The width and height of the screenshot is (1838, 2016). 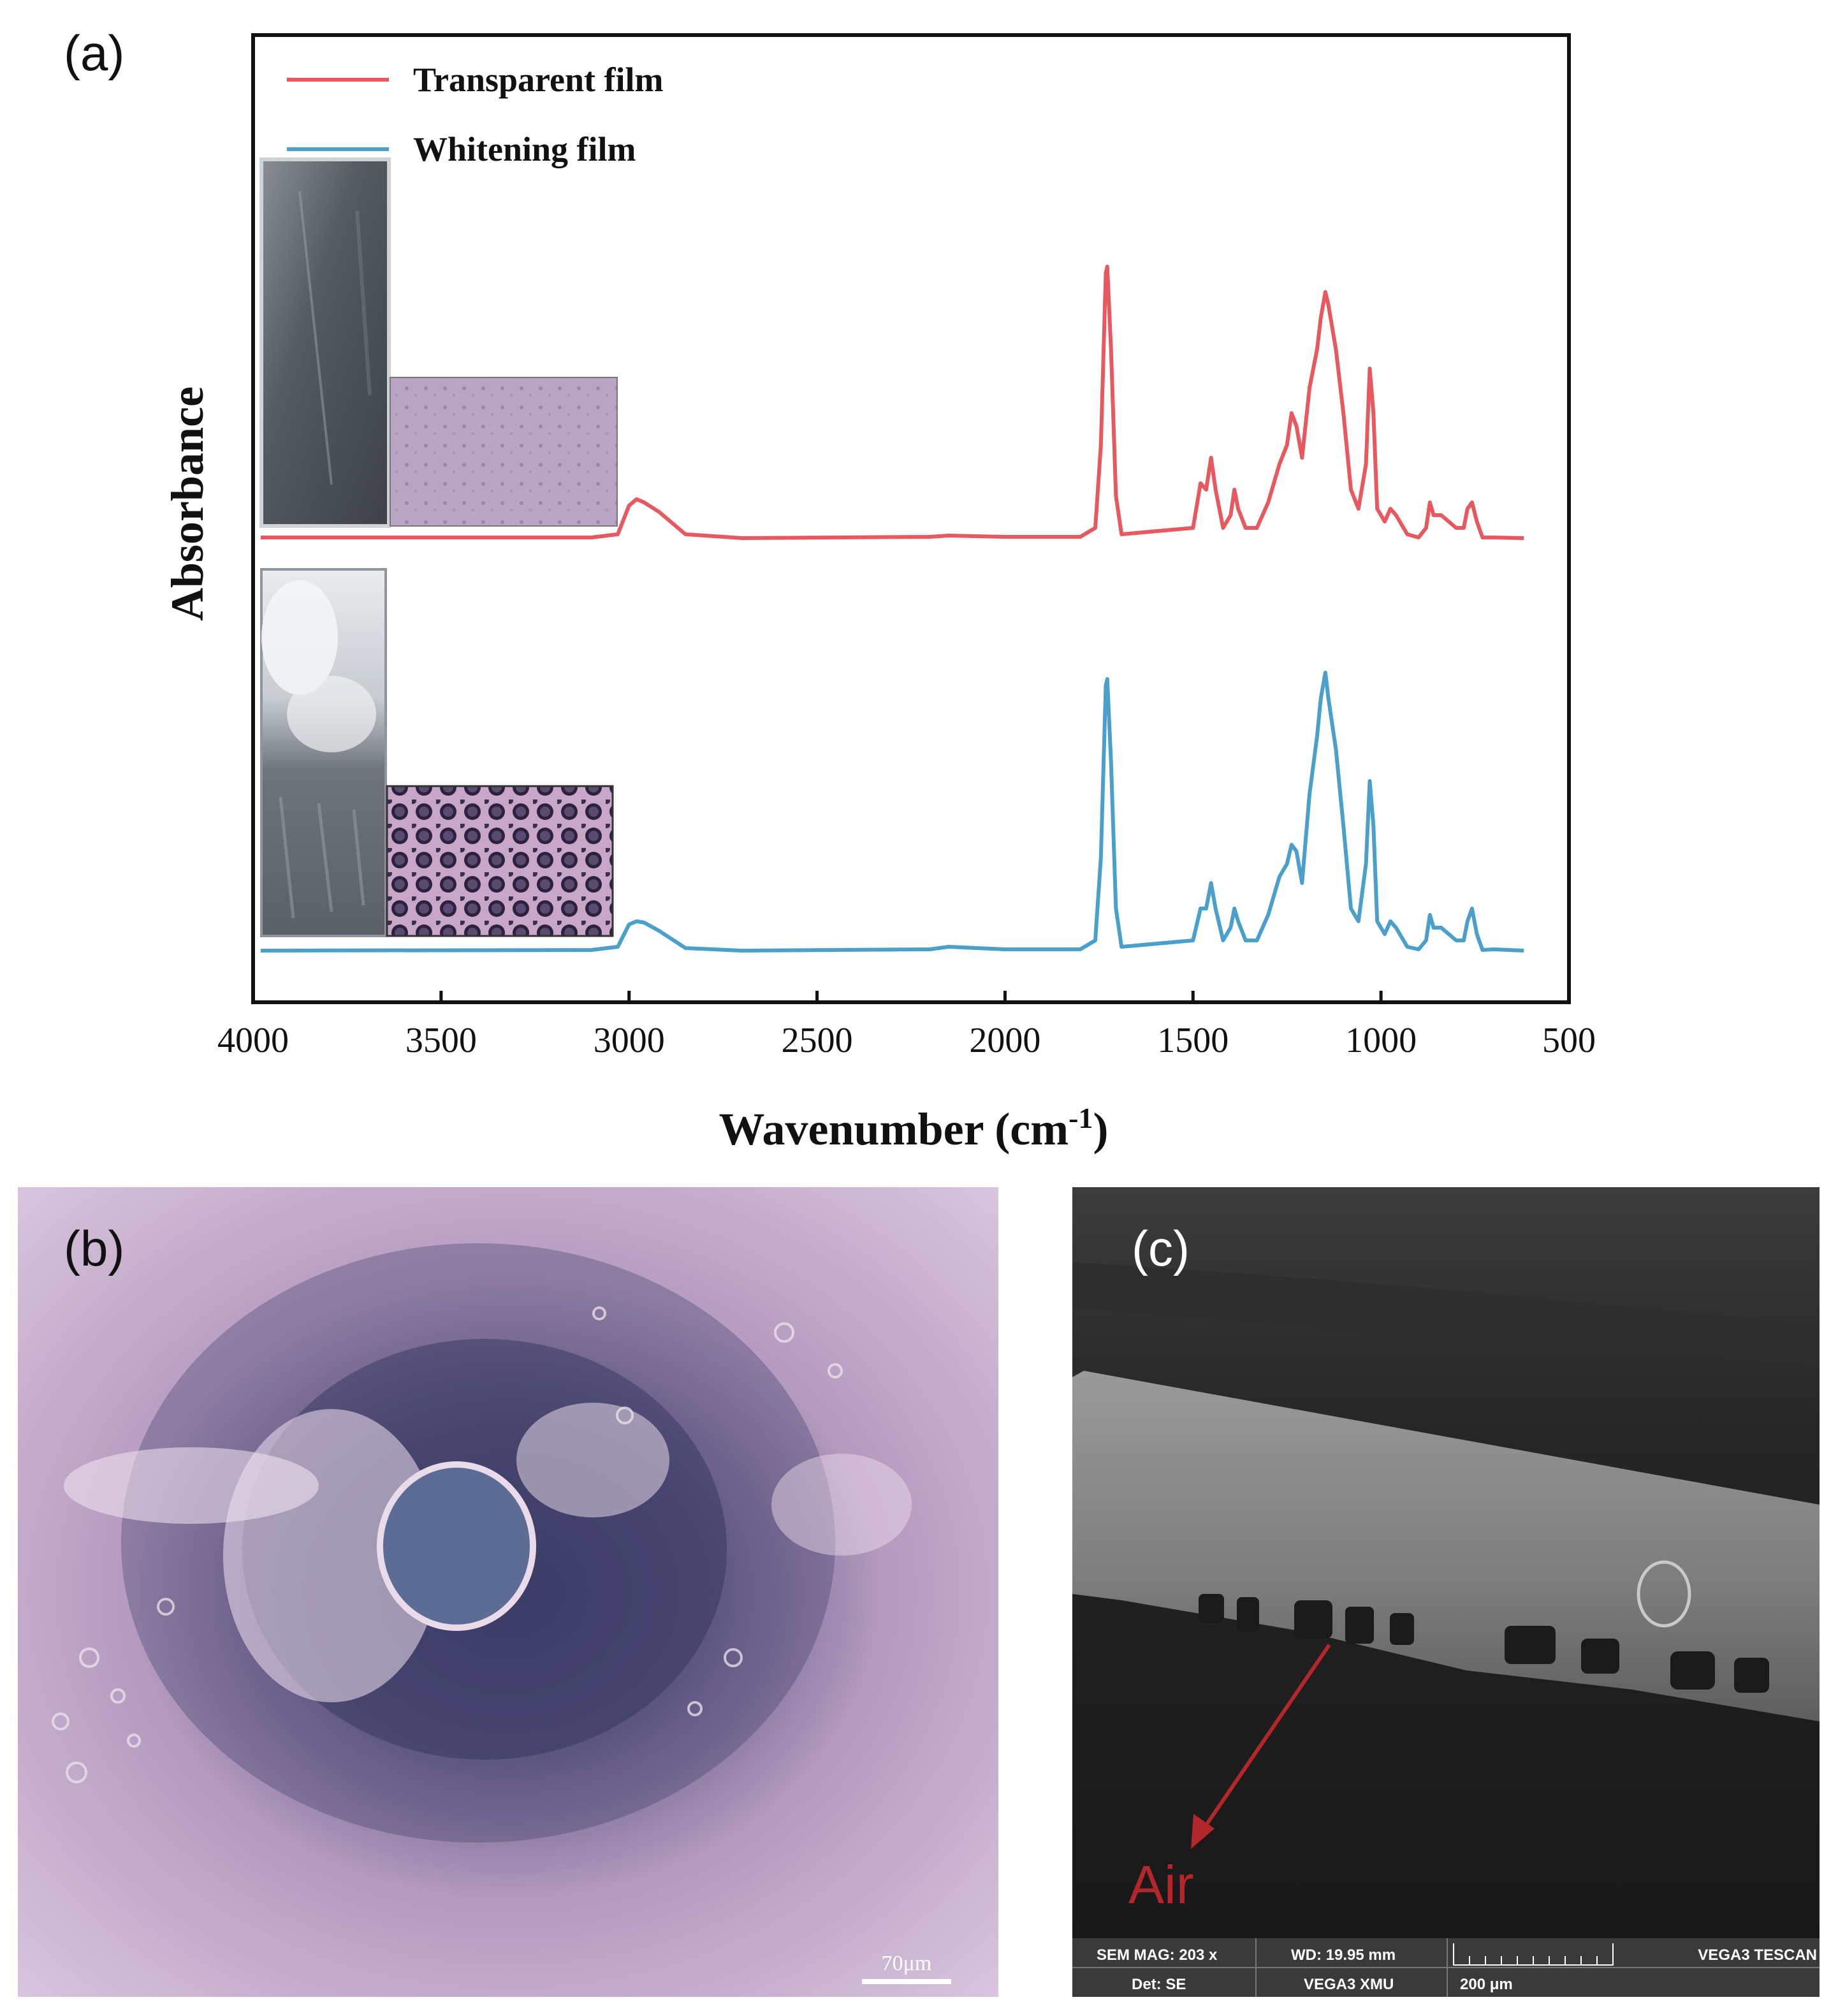 What do you see at coordinates (1100, 1129) in the screenshot?
I see `x-axis-title-tail: )` at bounding box center [1100, 1129].